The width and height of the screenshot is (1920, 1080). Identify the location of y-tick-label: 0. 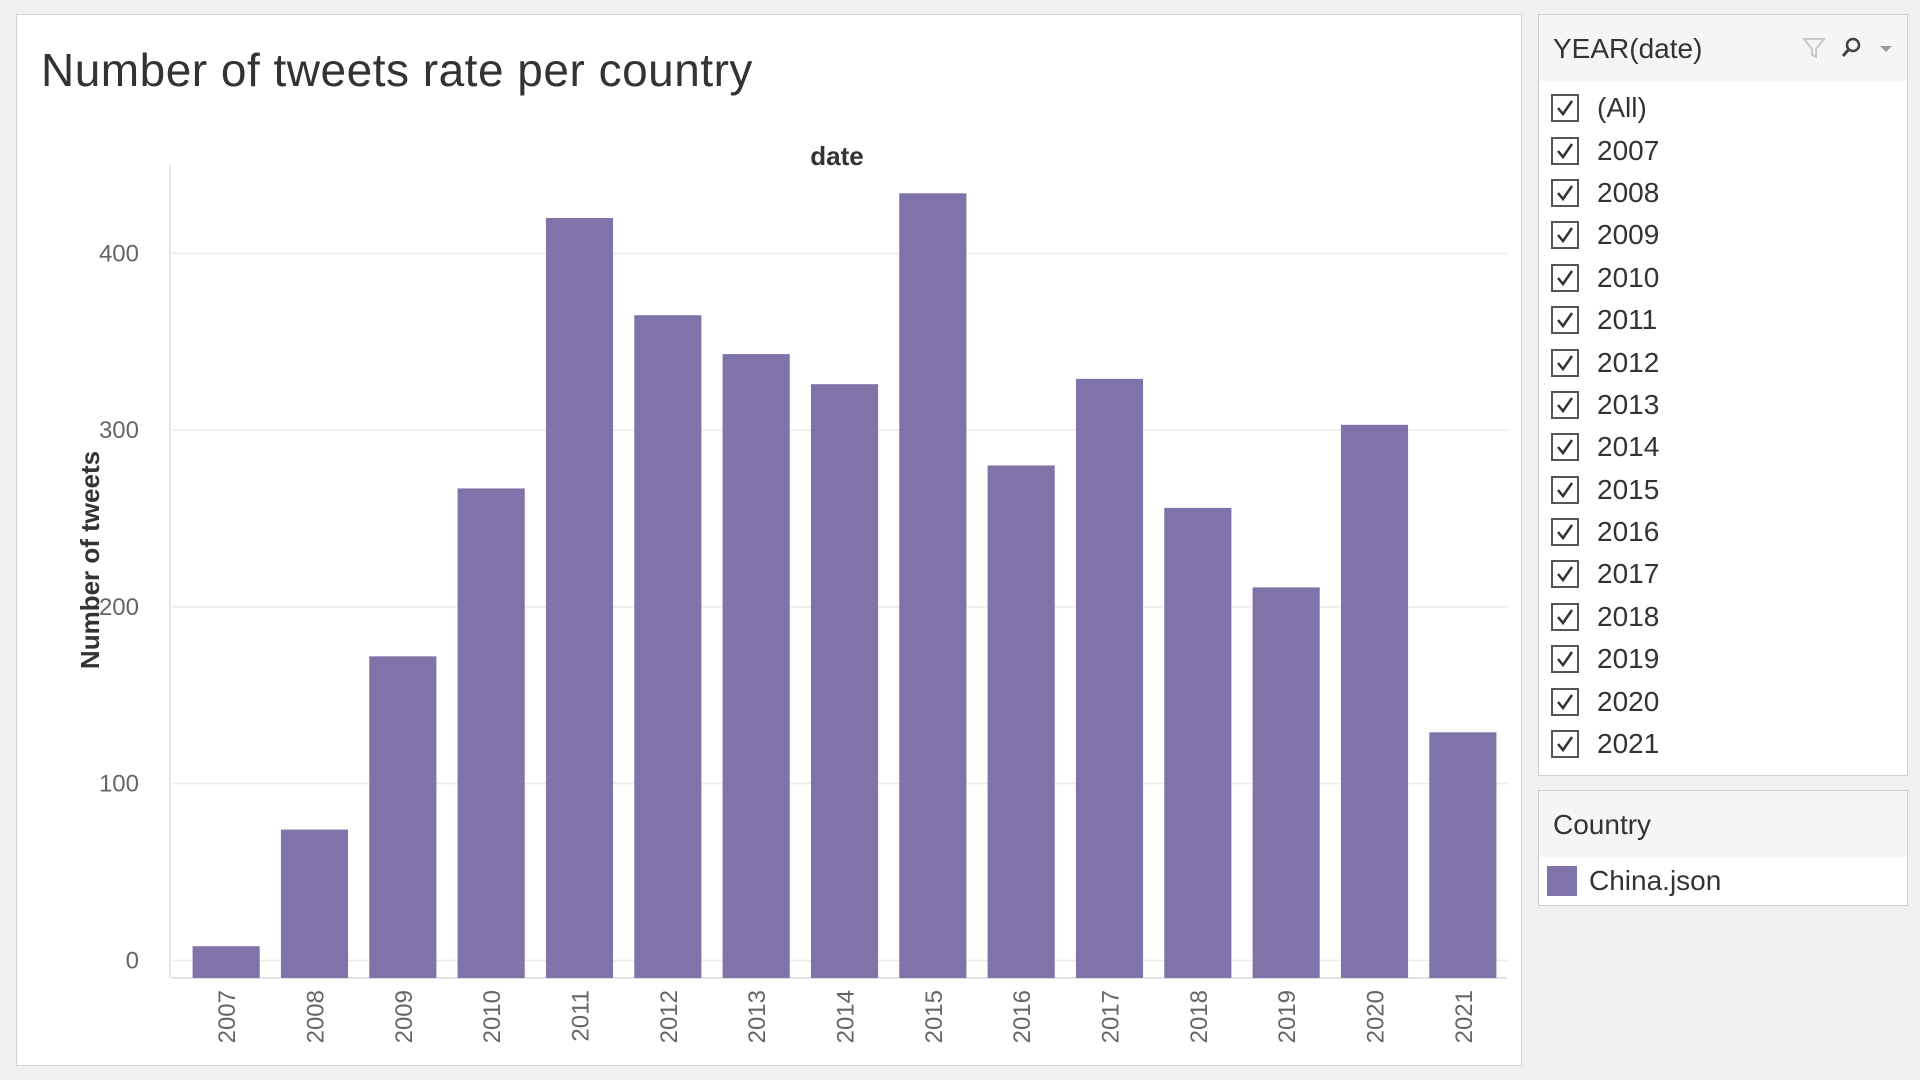
(132, 960).